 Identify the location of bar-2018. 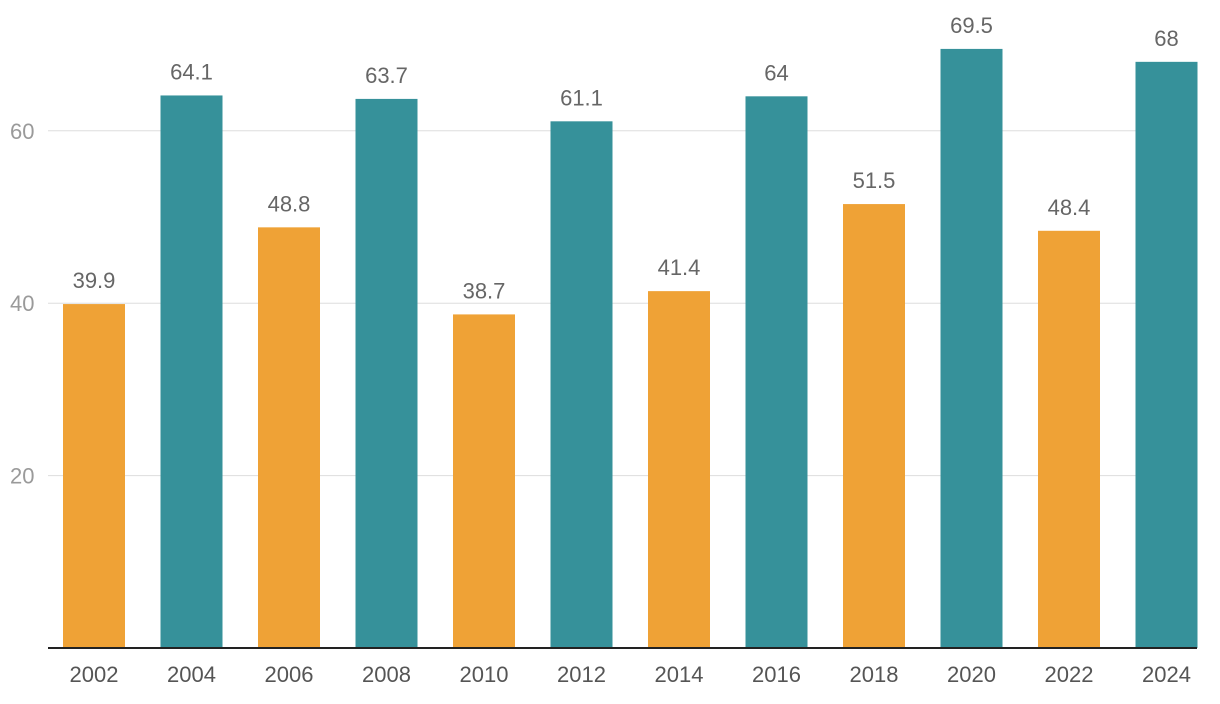
(874, 426).